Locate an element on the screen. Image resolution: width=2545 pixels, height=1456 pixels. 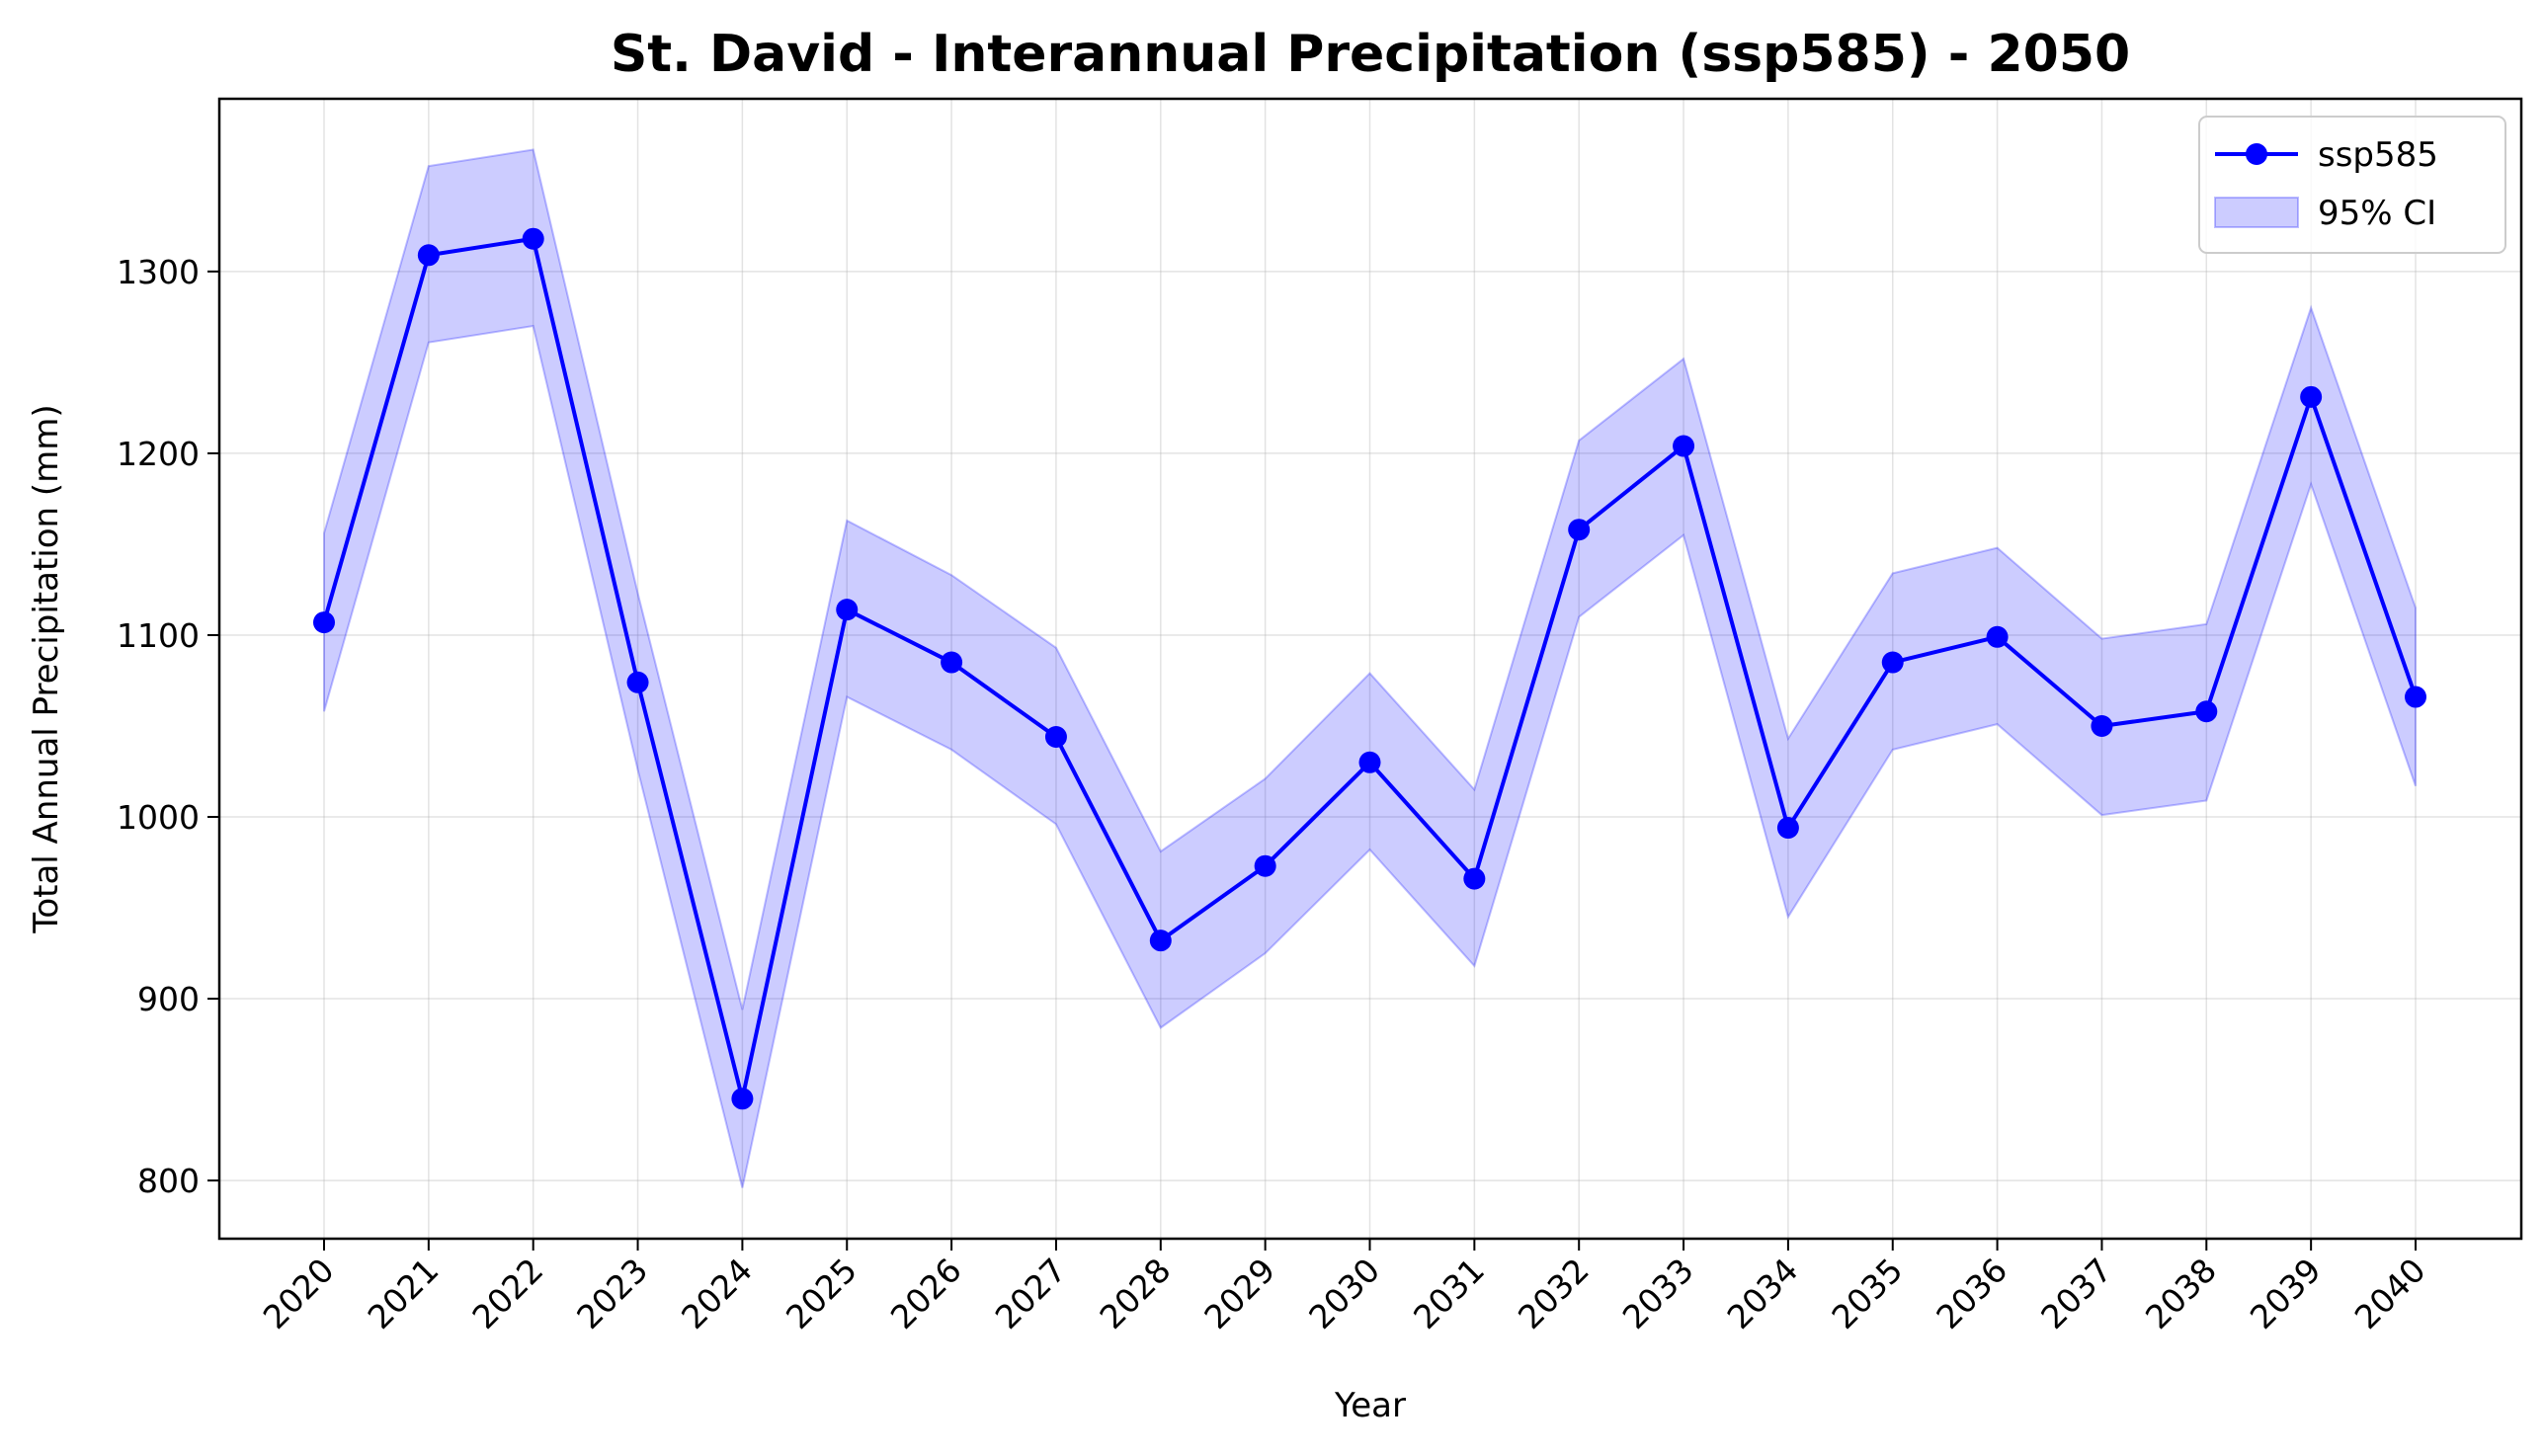
legend: ssp585 95% CI is located at coordinates (2352, 185).